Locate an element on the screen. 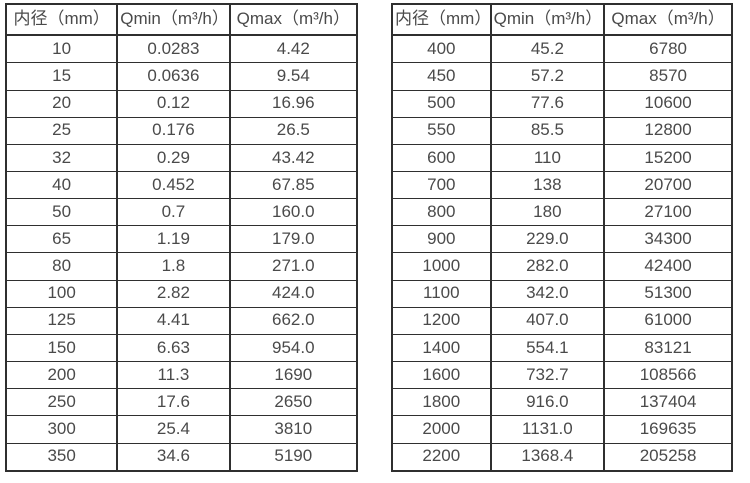 The height and width of the screenshot is (483, 750). table-cell: 1200 is located at coordinates (441, 320).